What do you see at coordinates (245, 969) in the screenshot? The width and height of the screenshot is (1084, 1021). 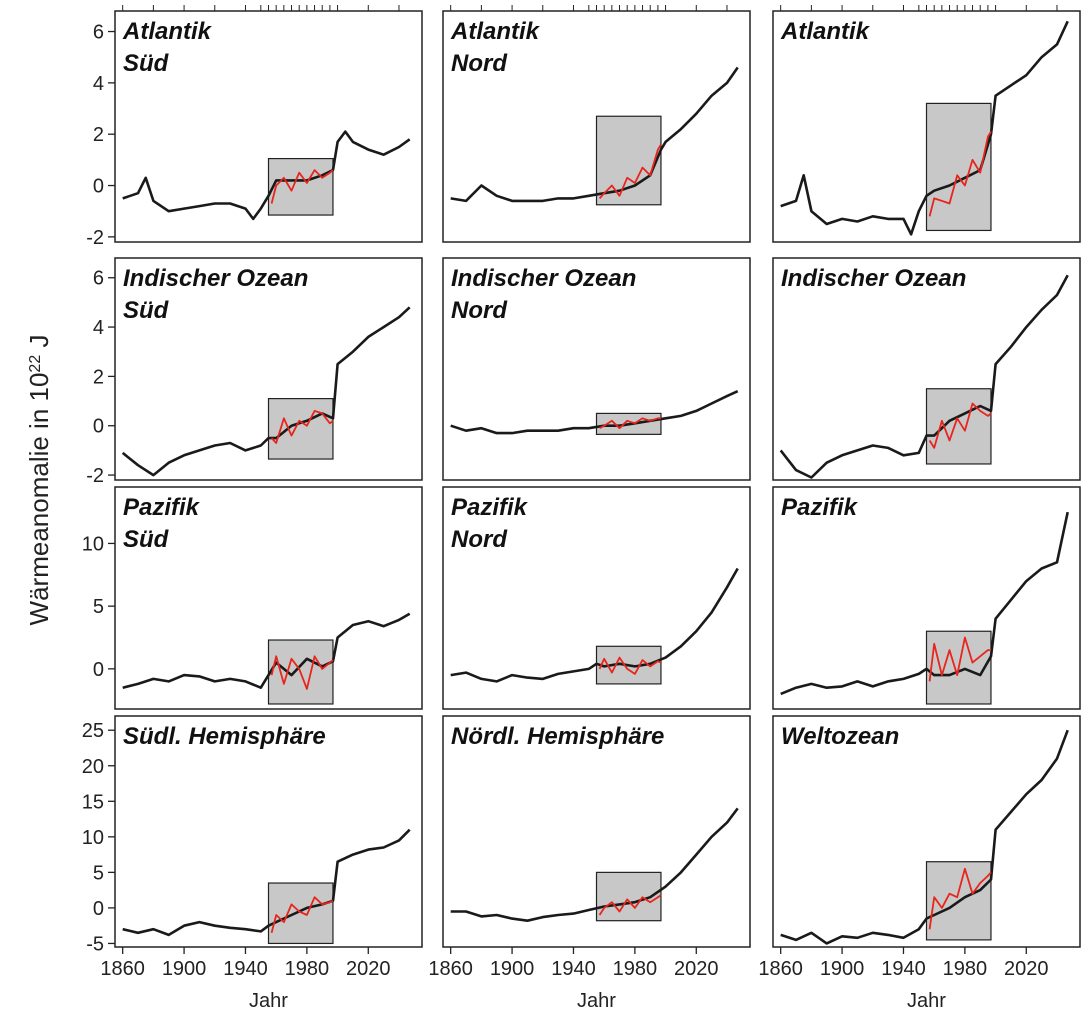 I see `x-tick-label: 1940` at bounding box center [245, 969].